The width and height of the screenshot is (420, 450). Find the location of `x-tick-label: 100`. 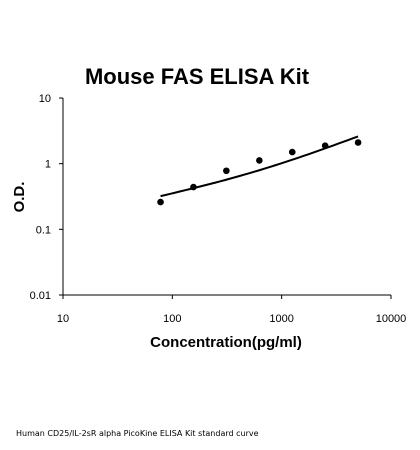

x-tick-label: 100 is located at coordinates (172, 319).